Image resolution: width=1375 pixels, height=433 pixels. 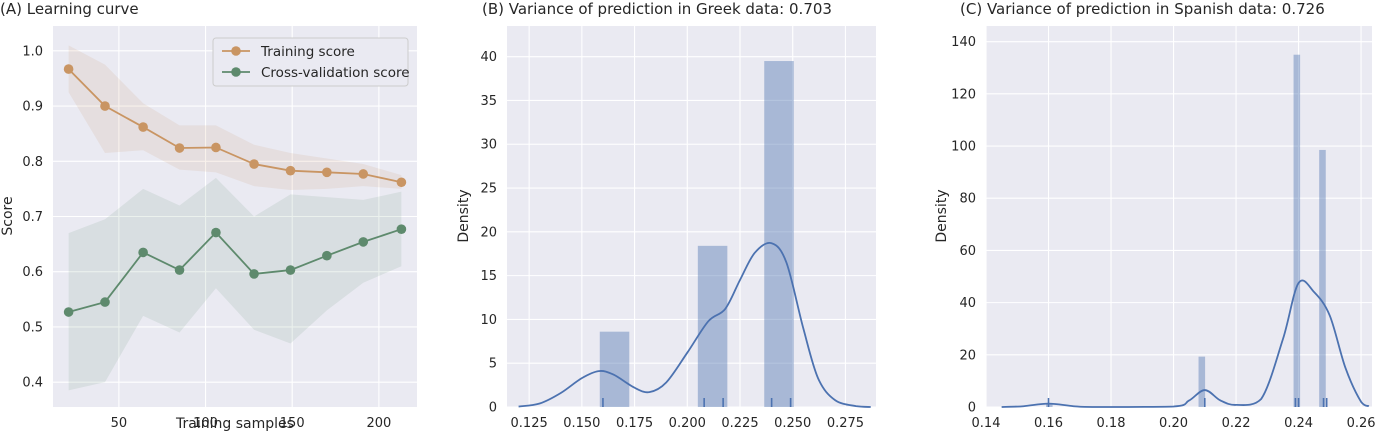 I want to click on y-tick-label: 30, so click(x=488, y=145).